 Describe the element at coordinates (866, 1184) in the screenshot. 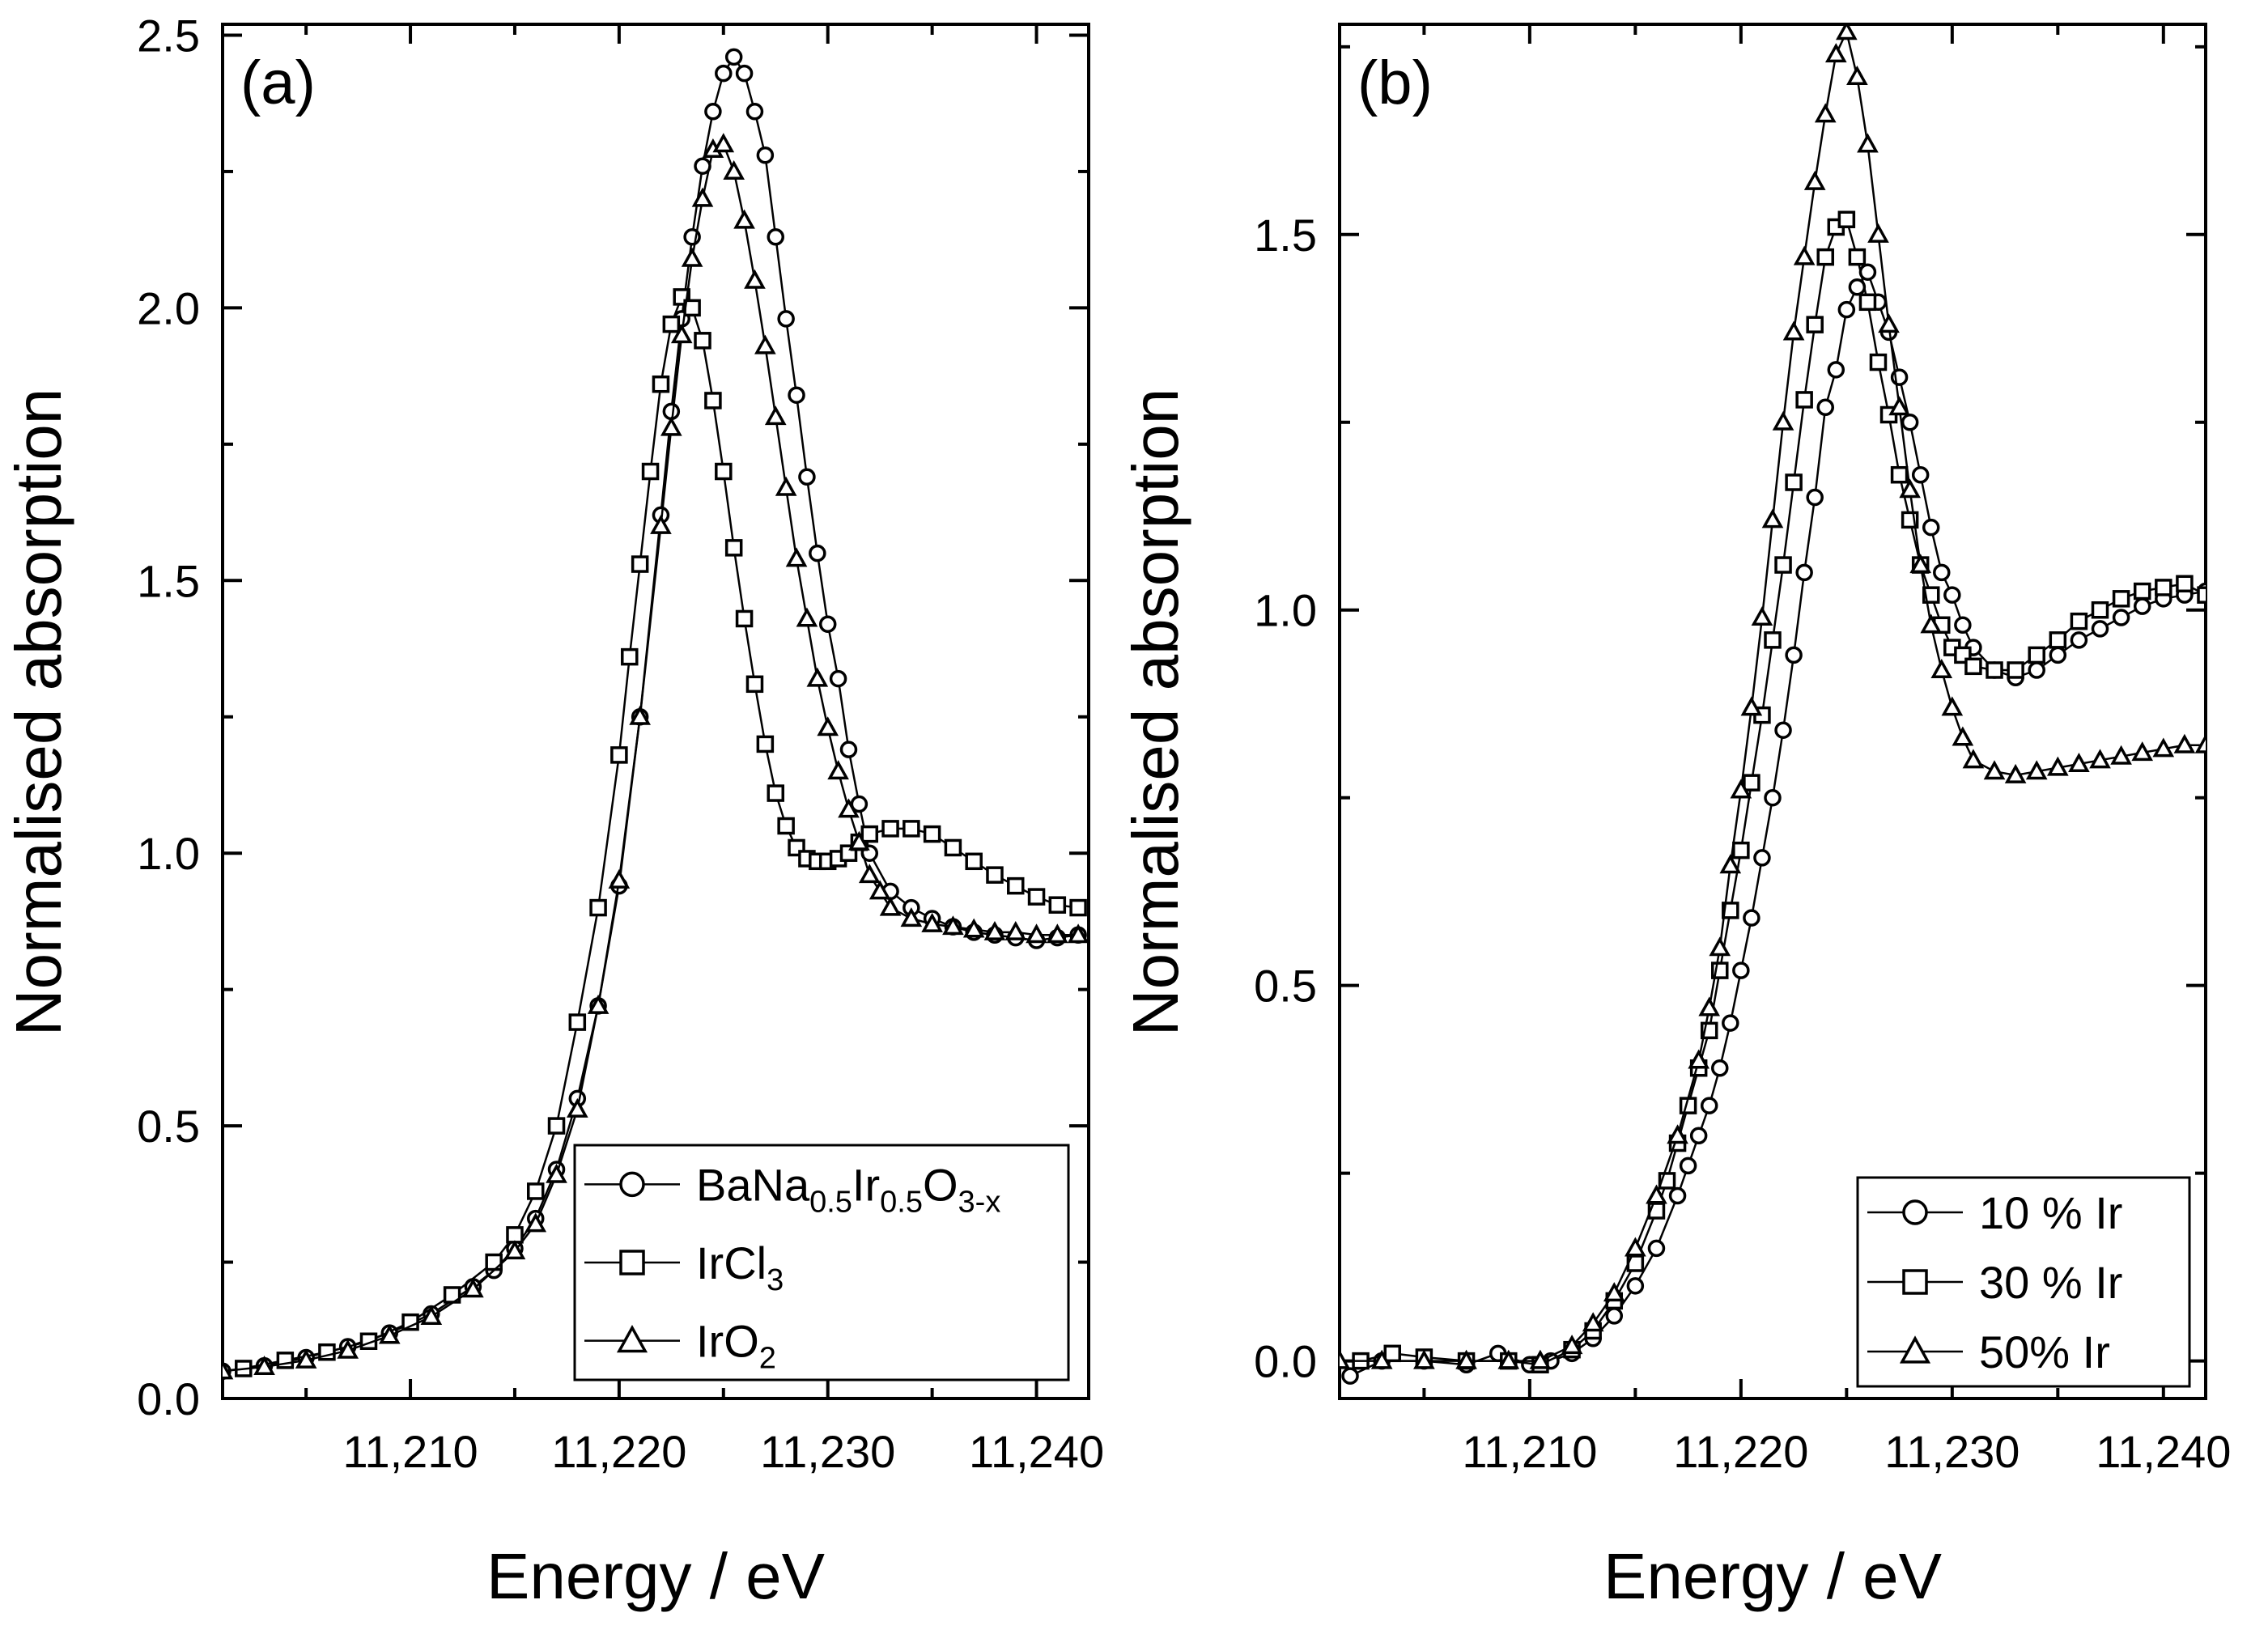

I see `legend-text-part: Ir` at that location.